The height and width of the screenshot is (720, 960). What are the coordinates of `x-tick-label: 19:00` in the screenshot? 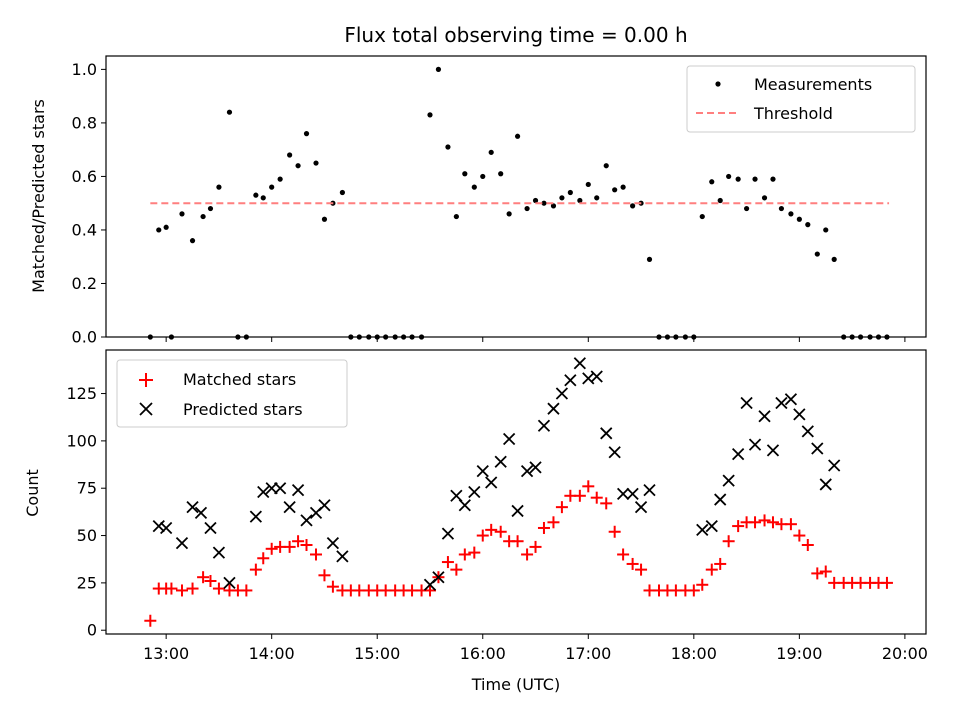 It's located at (799, 653).